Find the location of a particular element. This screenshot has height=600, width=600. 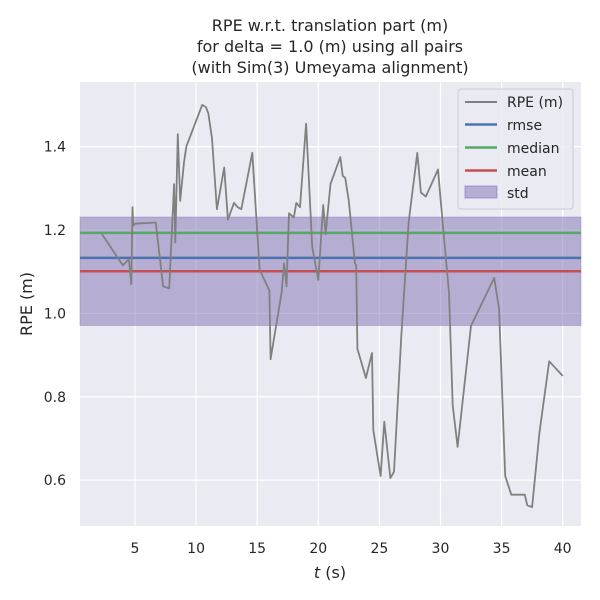

y-tick-label-2: 1.0 is located at coordinates (55, 314).